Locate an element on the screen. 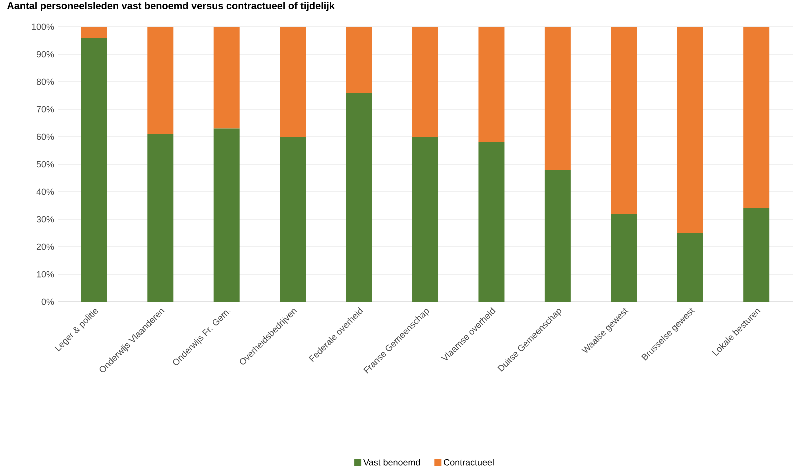 The width and height of the screenshot is (806, 472). y-tick-label: 20% is located at coordinates (45, 247).